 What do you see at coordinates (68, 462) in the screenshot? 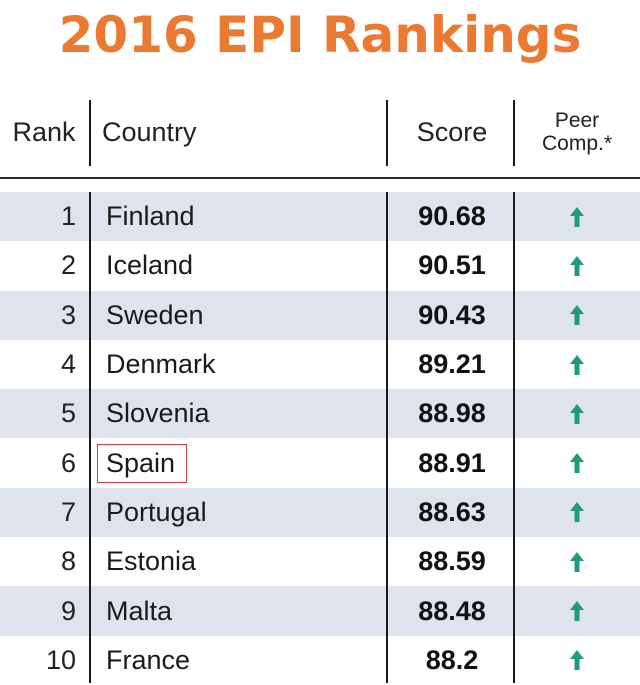
I see `rank-cell: 6` at bounding box center [68, 462].